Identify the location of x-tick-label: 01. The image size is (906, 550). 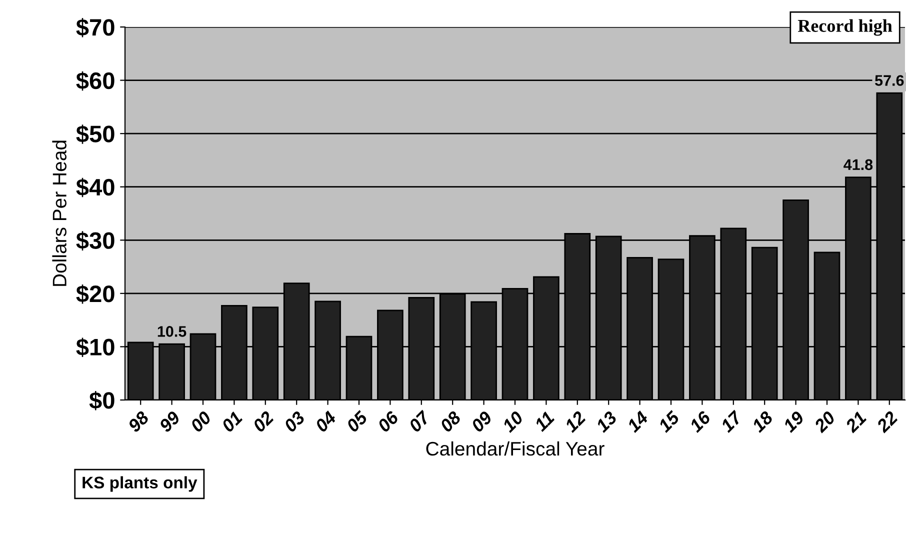
(231, 421).